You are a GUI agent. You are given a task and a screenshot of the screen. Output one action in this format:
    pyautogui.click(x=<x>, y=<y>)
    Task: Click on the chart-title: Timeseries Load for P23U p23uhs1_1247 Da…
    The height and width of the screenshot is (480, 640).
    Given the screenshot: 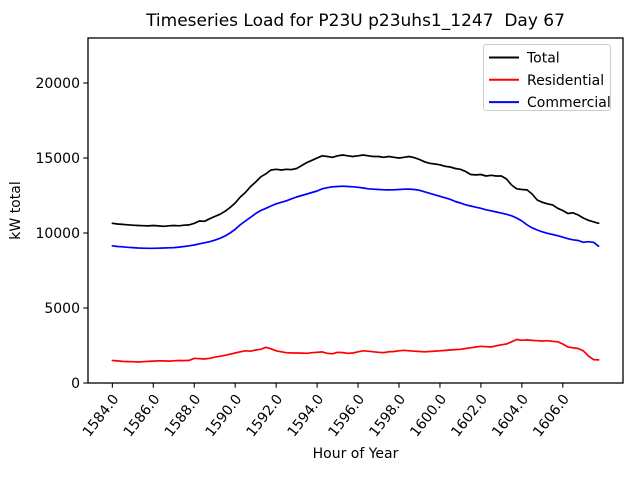 What is the action you would take?
    pyautogui.click(x=355, y=21)
    